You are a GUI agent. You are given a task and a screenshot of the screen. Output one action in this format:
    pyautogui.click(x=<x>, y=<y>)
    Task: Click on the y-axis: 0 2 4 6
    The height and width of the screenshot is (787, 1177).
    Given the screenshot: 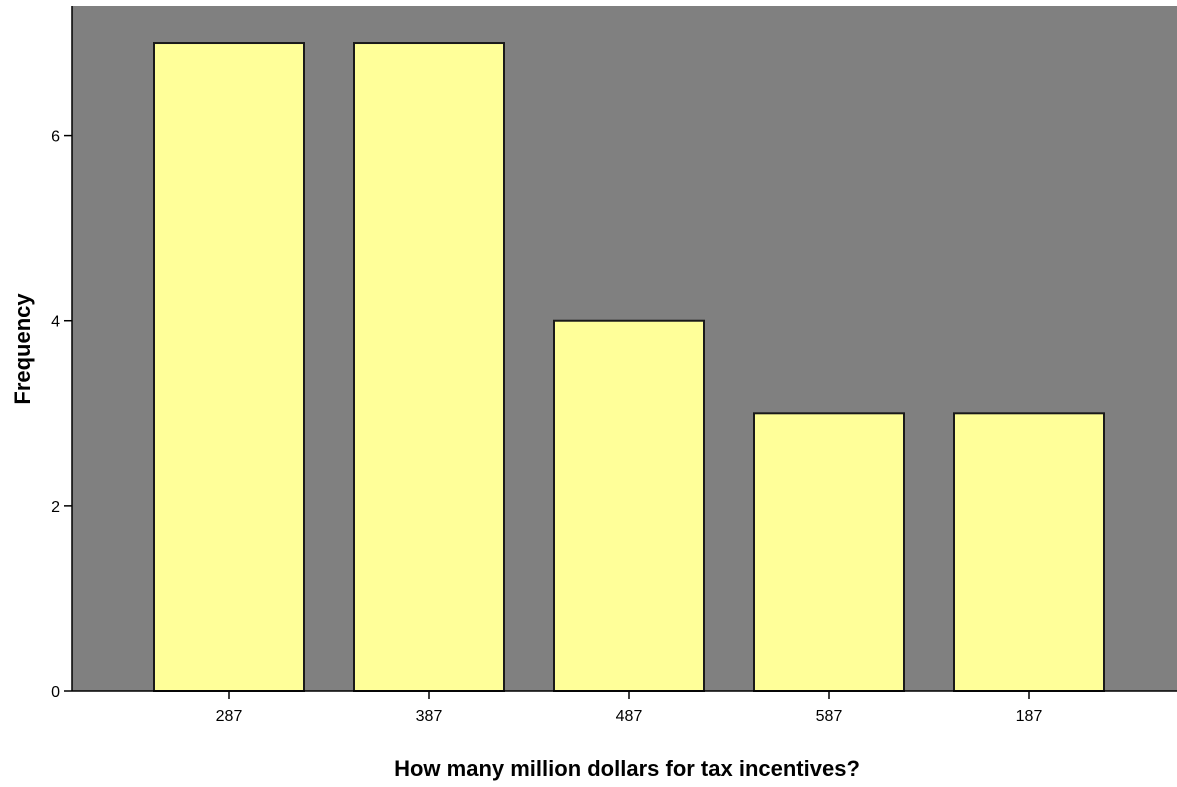 What is the action you would take?
    pyautogui.click(x=62, y=353)
    